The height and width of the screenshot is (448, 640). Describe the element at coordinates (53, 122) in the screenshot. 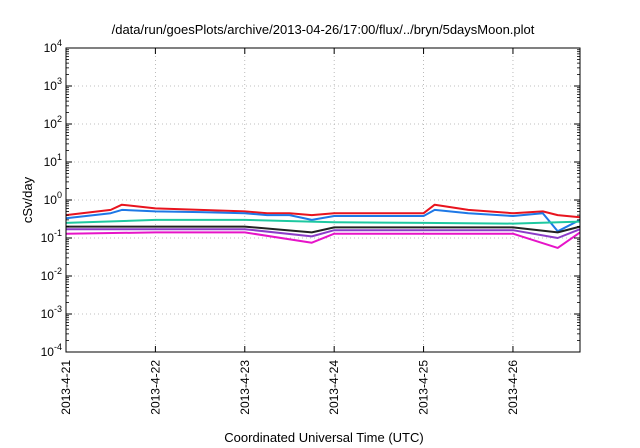

I see `y-tick-label: 10²` at that location.